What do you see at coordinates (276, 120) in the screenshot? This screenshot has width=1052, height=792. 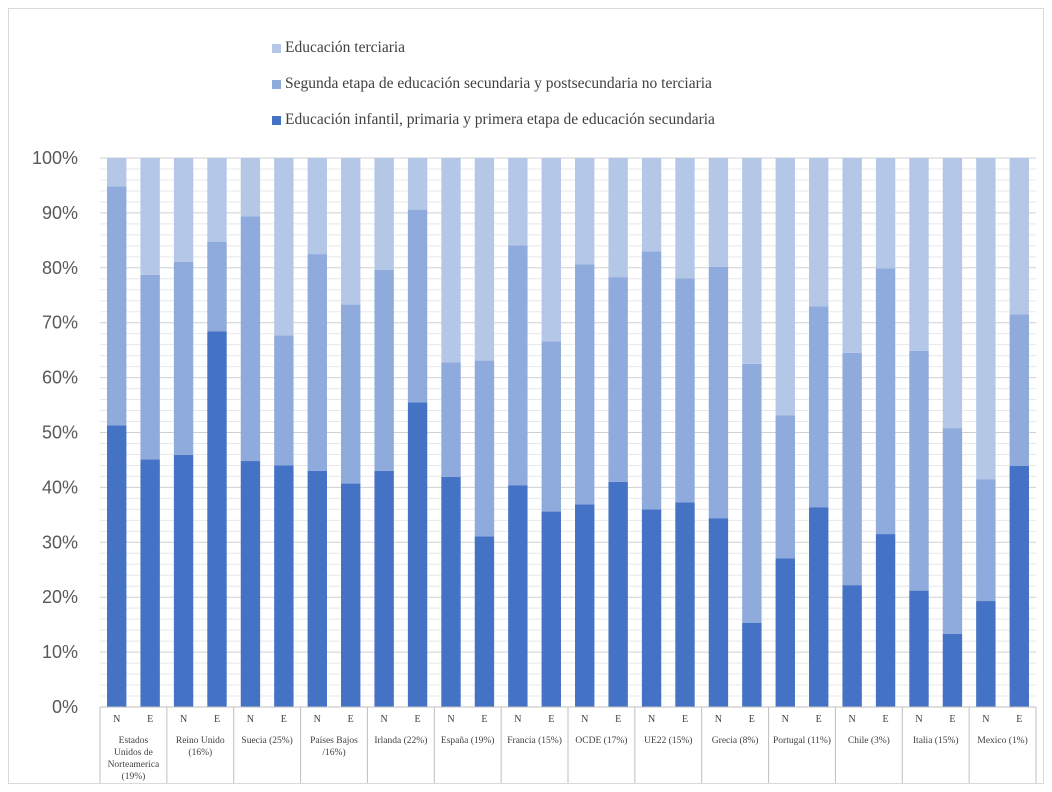 I see `legend-swatch-primaria` at bounding box center [276, 120].